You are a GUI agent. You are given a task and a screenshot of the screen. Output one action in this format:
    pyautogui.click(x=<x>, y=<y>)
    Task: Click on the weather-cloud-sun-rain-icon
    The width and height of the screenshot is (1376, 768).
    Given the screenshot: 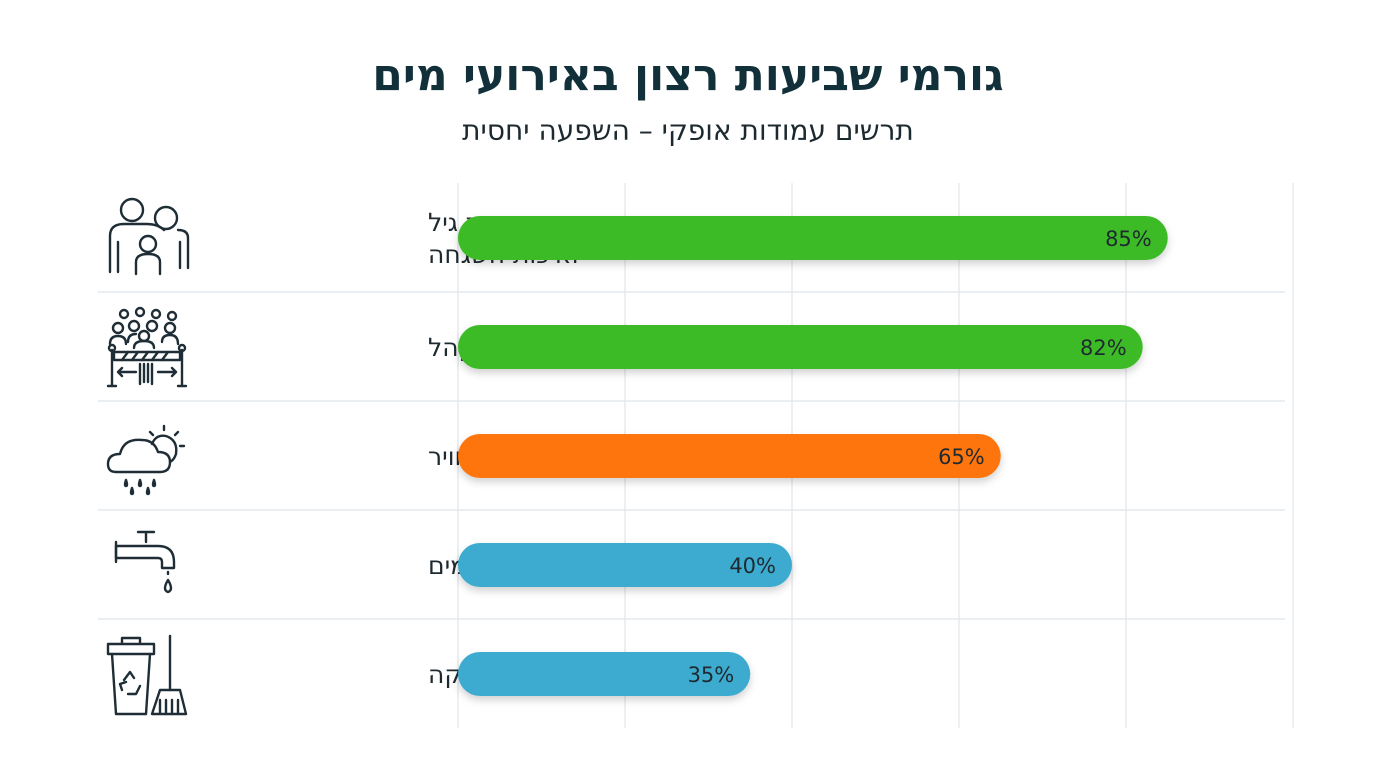 What is the action you would take?
    pyautogui.click(x=146, y=460)
    